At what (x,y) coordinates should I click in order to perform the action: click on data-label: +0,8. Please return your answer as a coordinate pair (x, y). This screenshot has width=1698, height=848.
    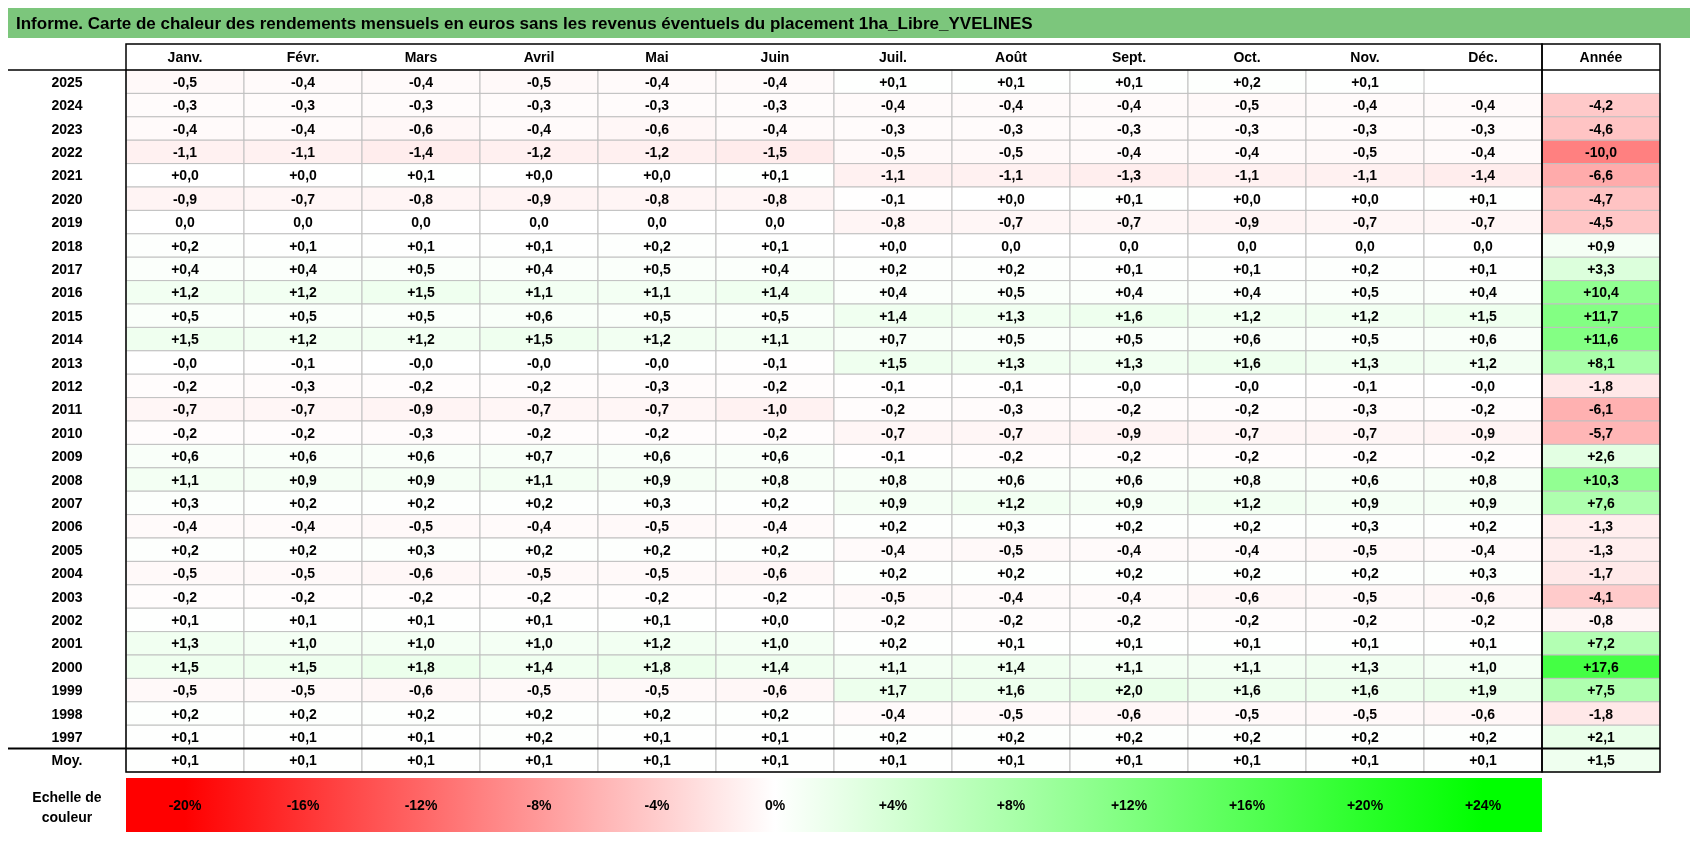
    Looking at the image, I should click on (893, 479).